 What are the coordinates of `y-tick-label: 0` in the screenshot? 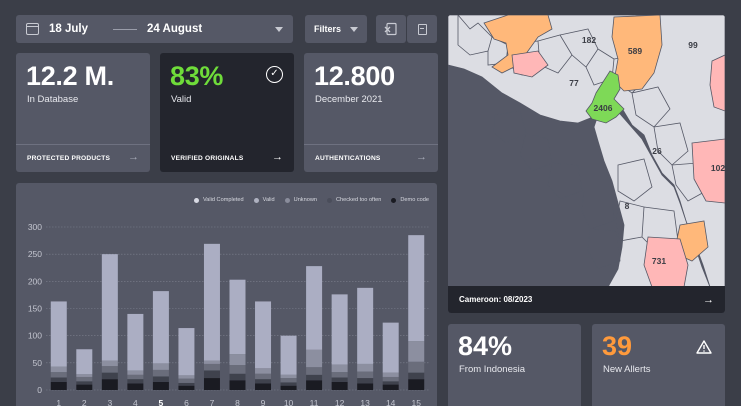 It's located at (39, 390).